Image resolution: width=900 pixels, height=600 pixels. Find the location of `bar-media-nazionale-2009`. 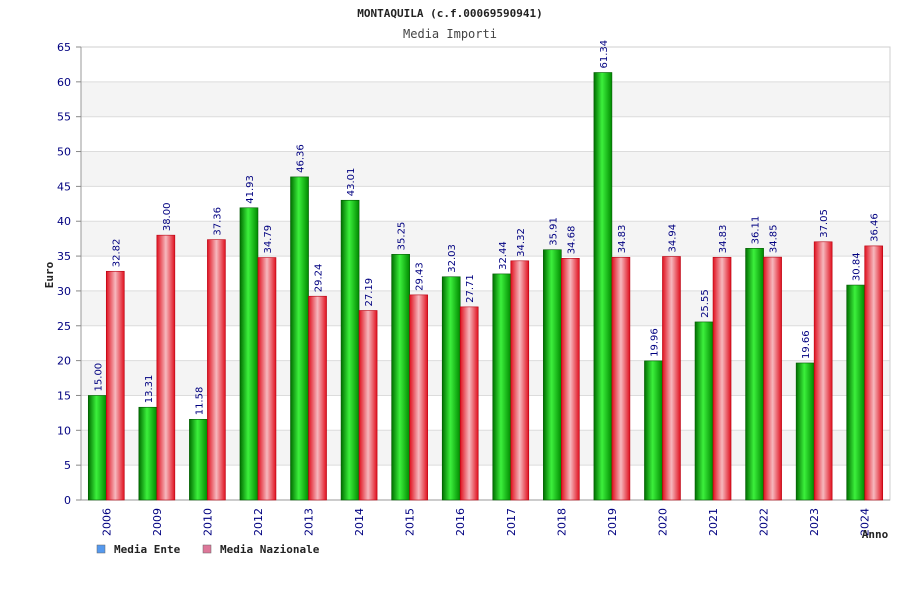

bar-media-nazionale-2009 is located at coordinates (166, 367).